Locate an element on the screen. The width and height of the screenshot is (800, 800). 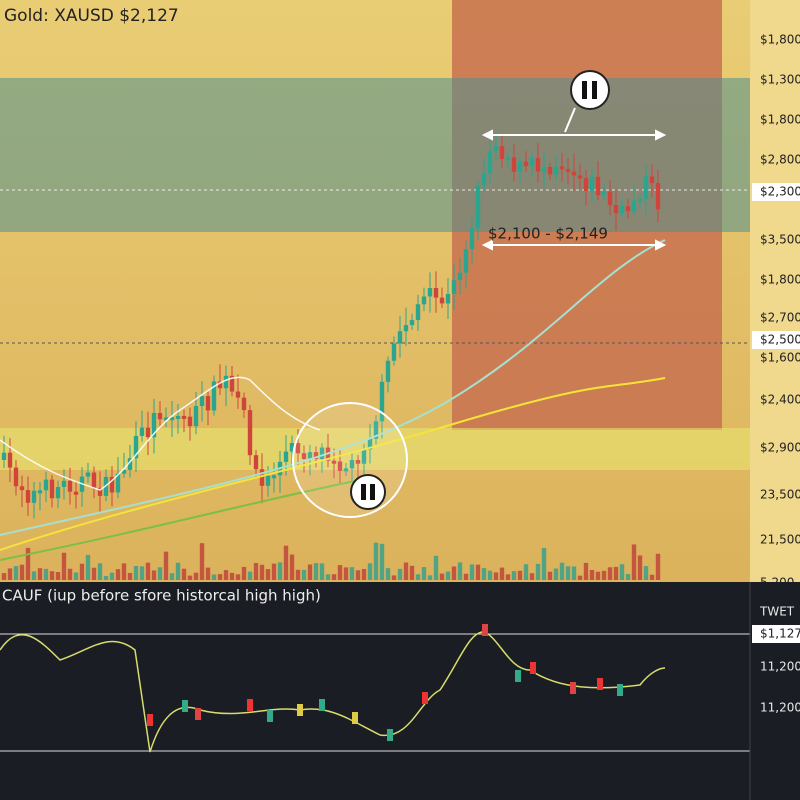
price-label: $1,300 is located at coordinates (780, 80).